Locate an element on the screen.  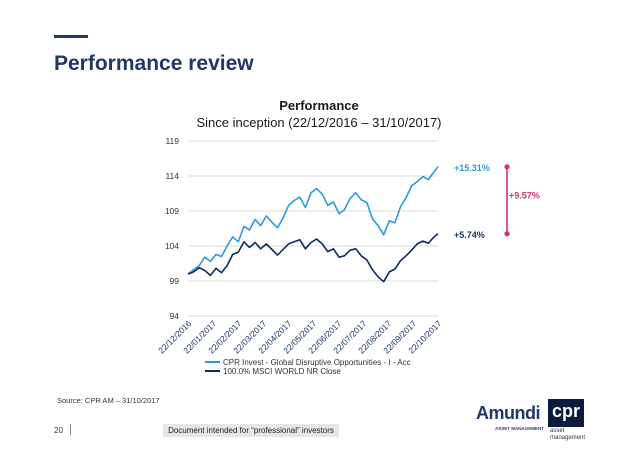
cpr-logo-subtitle: asset management is located at coordinates (567, 435).